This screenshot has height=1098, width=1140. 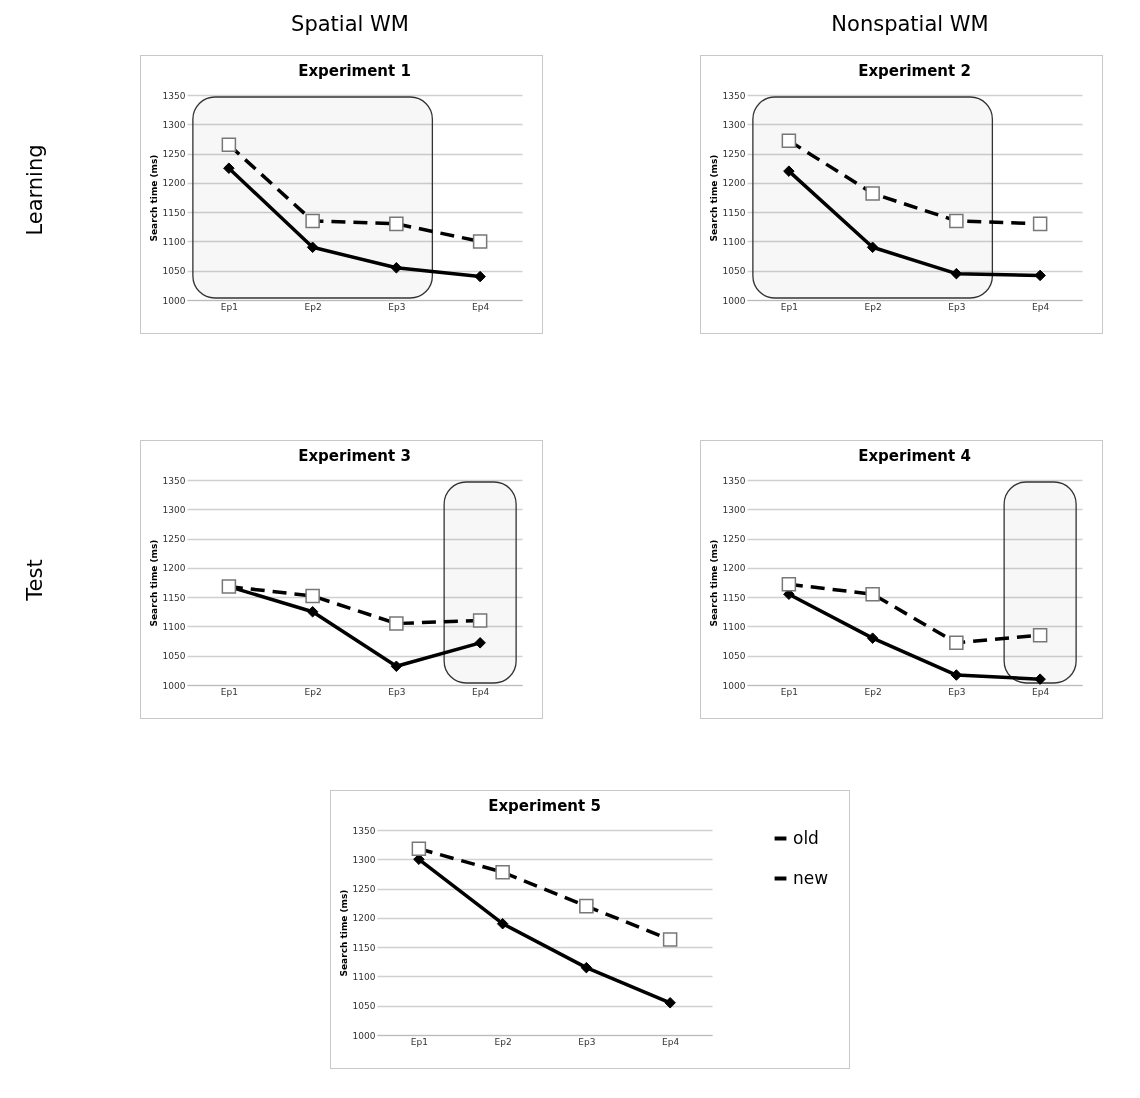 What do you see at coordinates (354, 456) in the screenshot?
I see `chart-title: Experiment 3` at bounding box center [354, 456].